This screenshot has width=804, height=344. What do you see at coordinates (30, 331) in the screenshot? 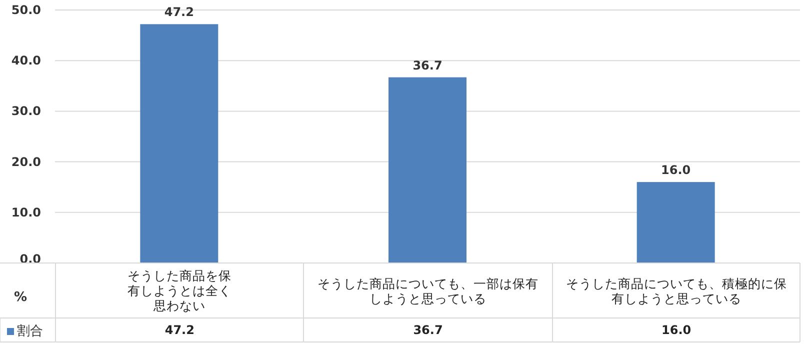
I see `legend-label: 割合` at bounding box center [30, 331].